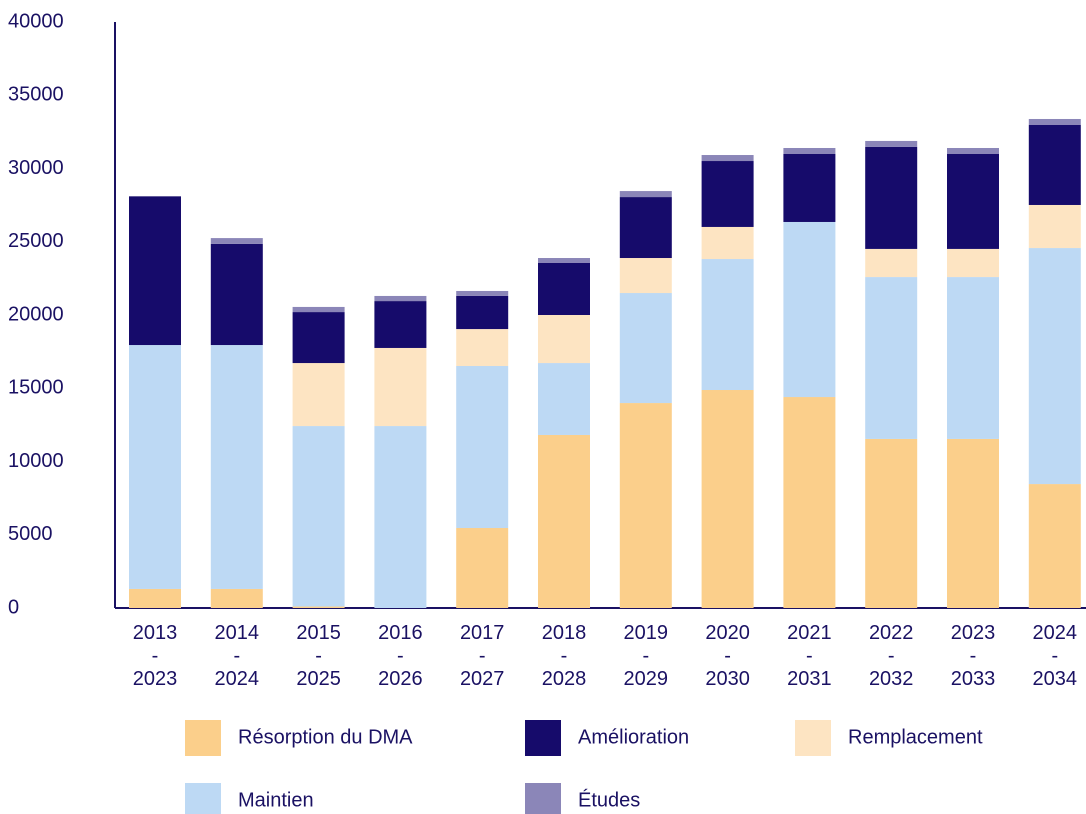 Image resolution: width=1086 pixels, height=814 pixels. Describe the element at coordinates (36, 241) in the screenshot. I see `y-tick-label: 25000` at that location.